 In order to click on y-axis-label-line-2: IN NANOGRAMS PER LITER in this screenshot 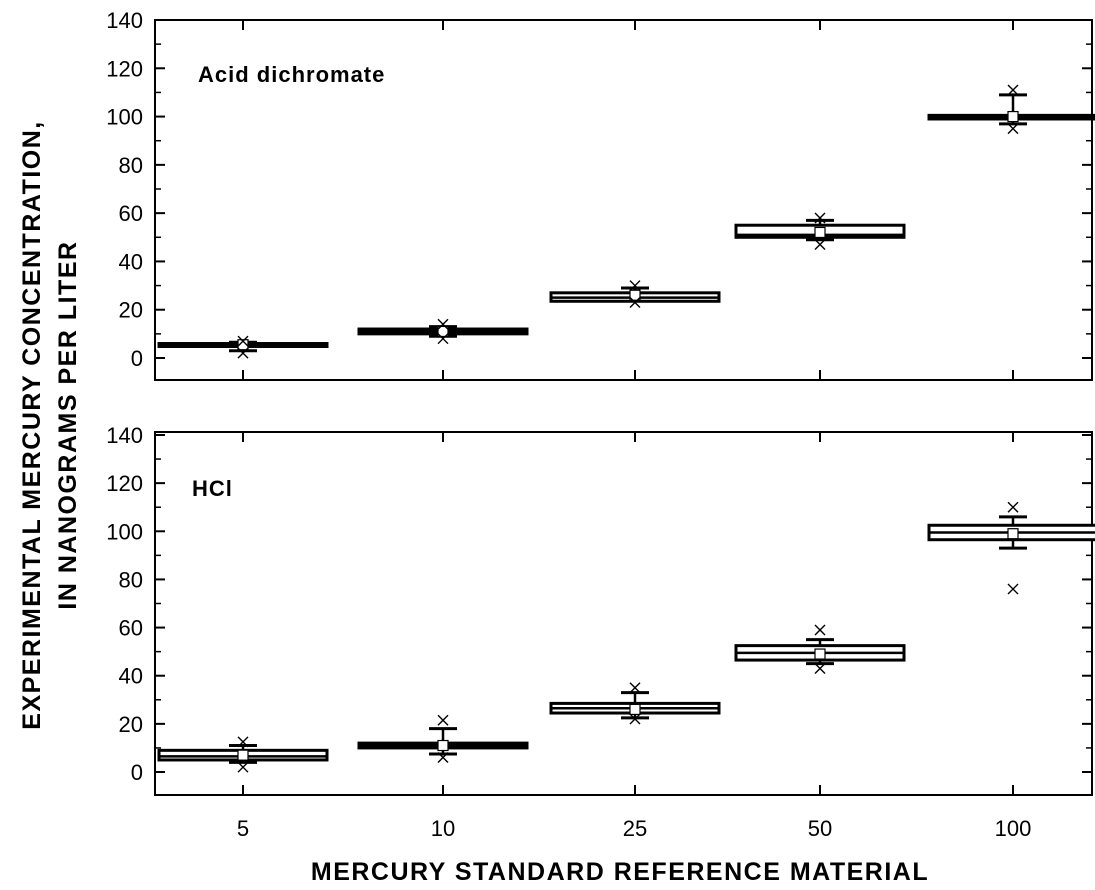, I will do `click(68, 424)`.